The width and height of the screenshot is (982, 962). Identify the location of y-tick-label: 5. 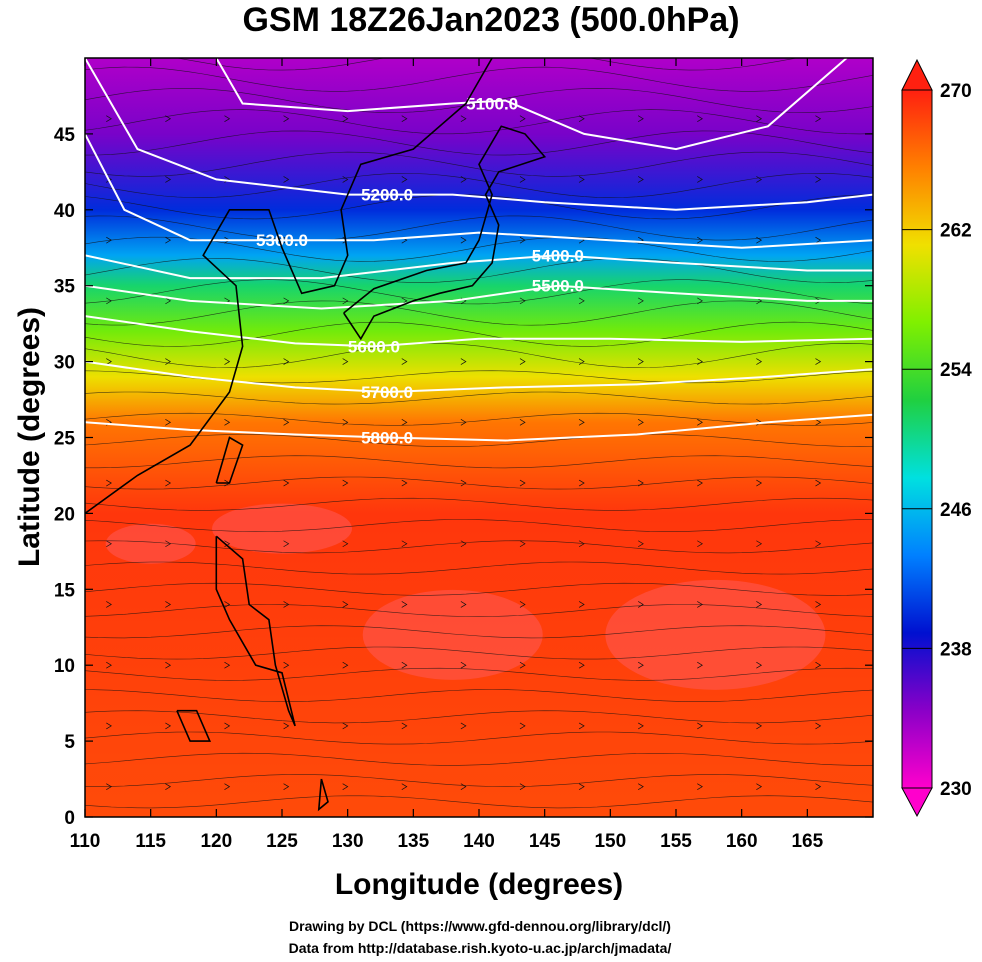
(69, 742).